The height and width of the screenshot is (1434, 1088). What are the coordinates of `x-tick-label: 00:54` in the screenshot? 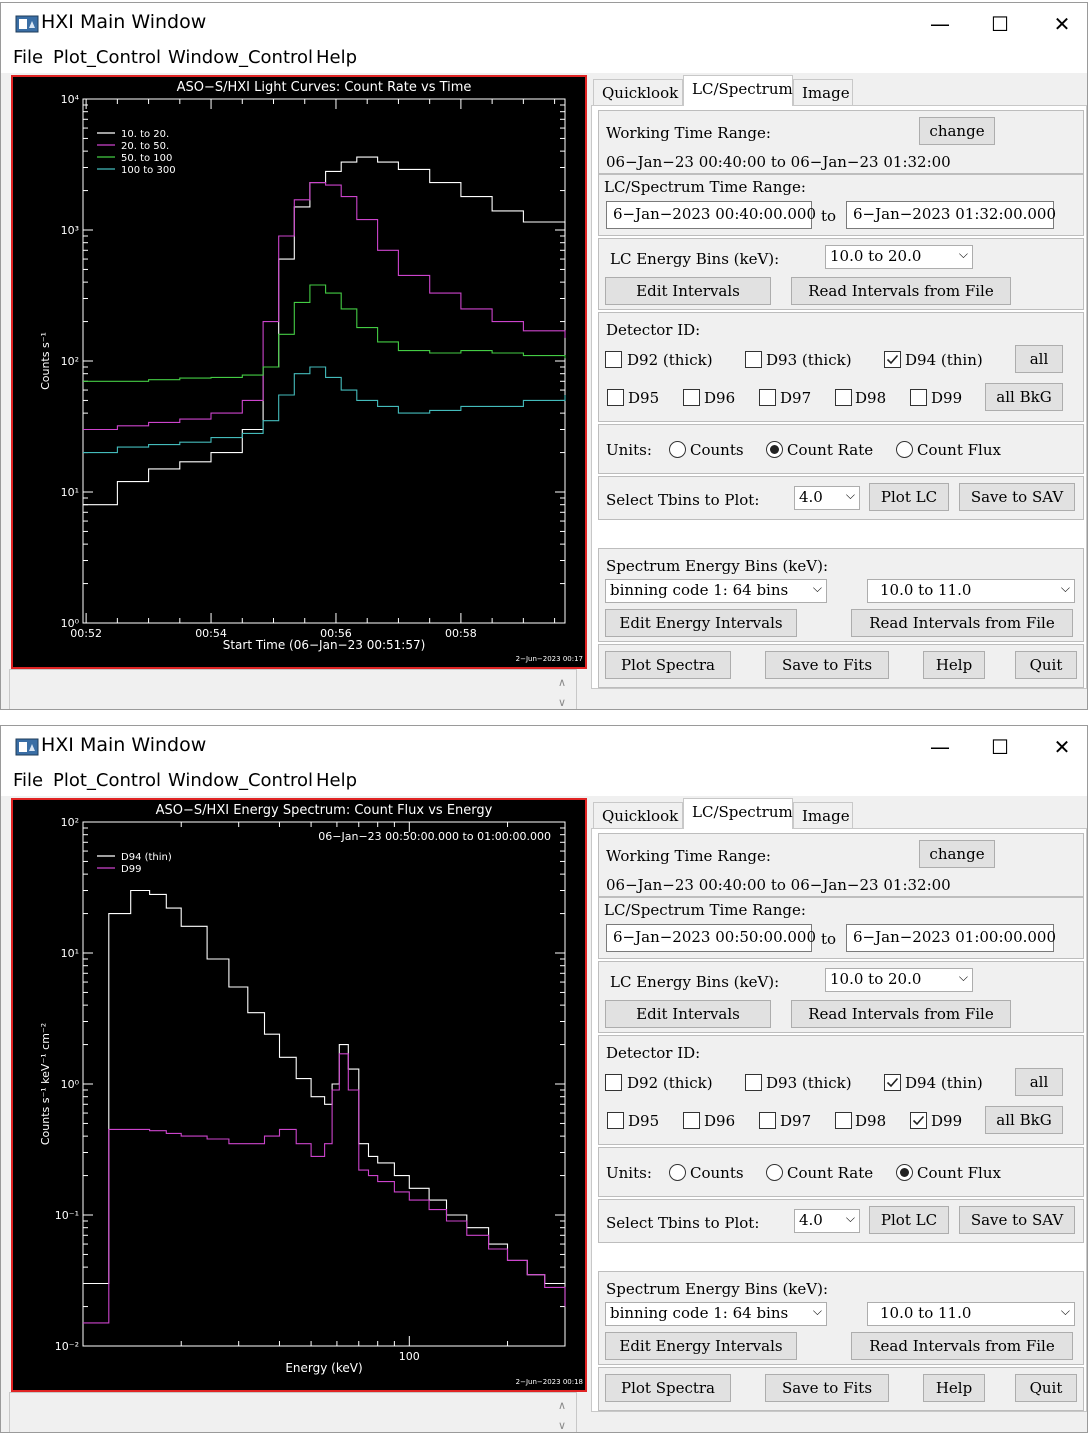 It's located at (211, 633).